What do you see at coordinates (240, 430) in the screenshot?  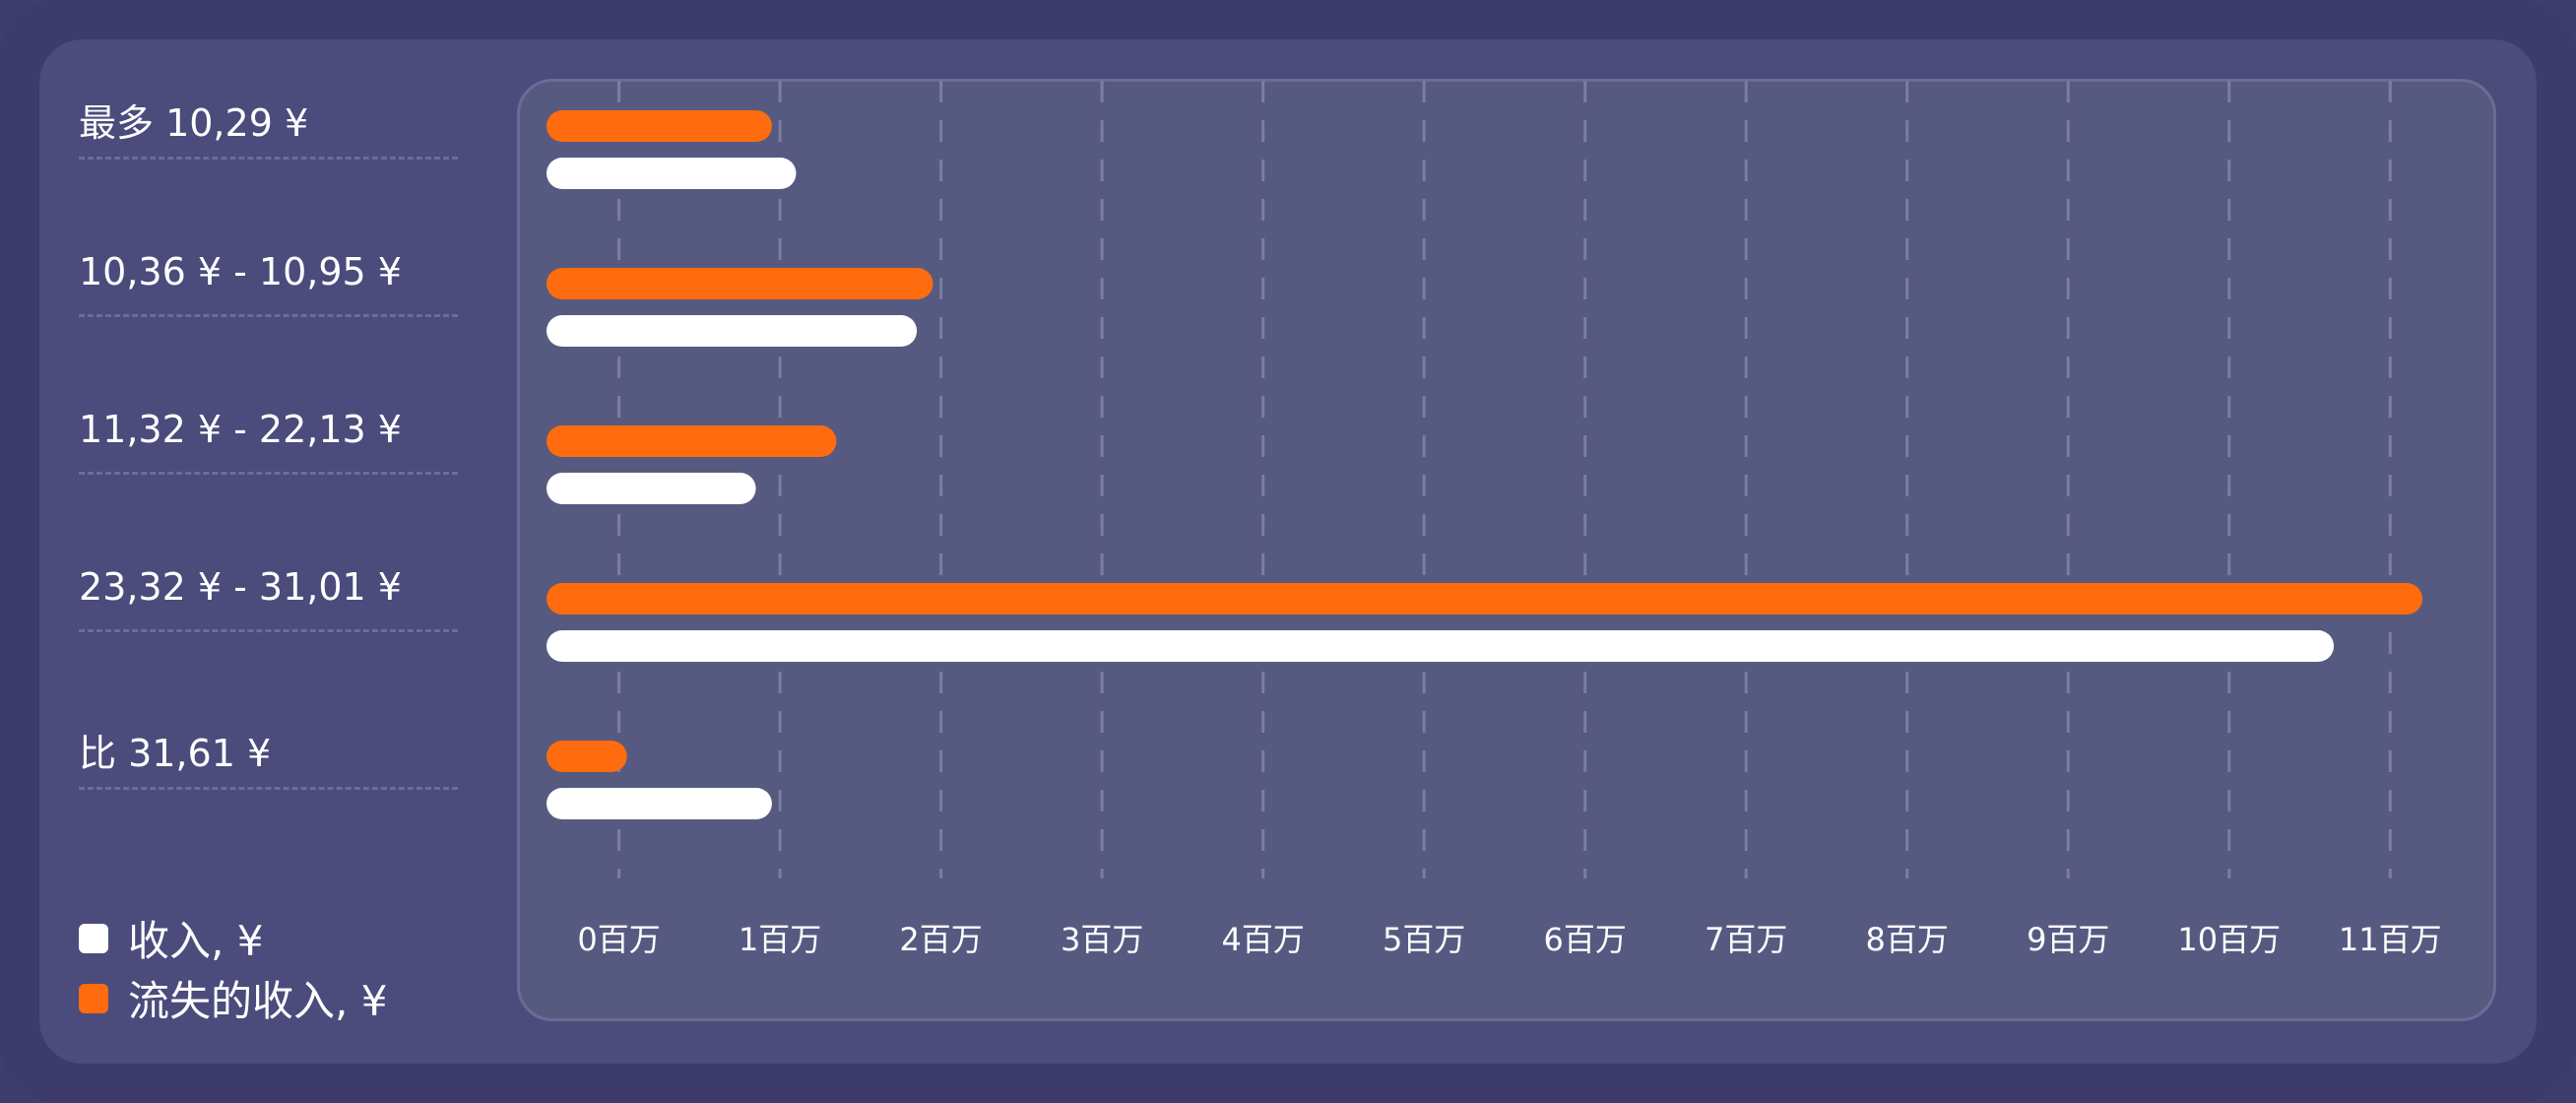 I see `category-label: 11,32 ¥ - 22,13 ¥` at bounding box center [240, 430].